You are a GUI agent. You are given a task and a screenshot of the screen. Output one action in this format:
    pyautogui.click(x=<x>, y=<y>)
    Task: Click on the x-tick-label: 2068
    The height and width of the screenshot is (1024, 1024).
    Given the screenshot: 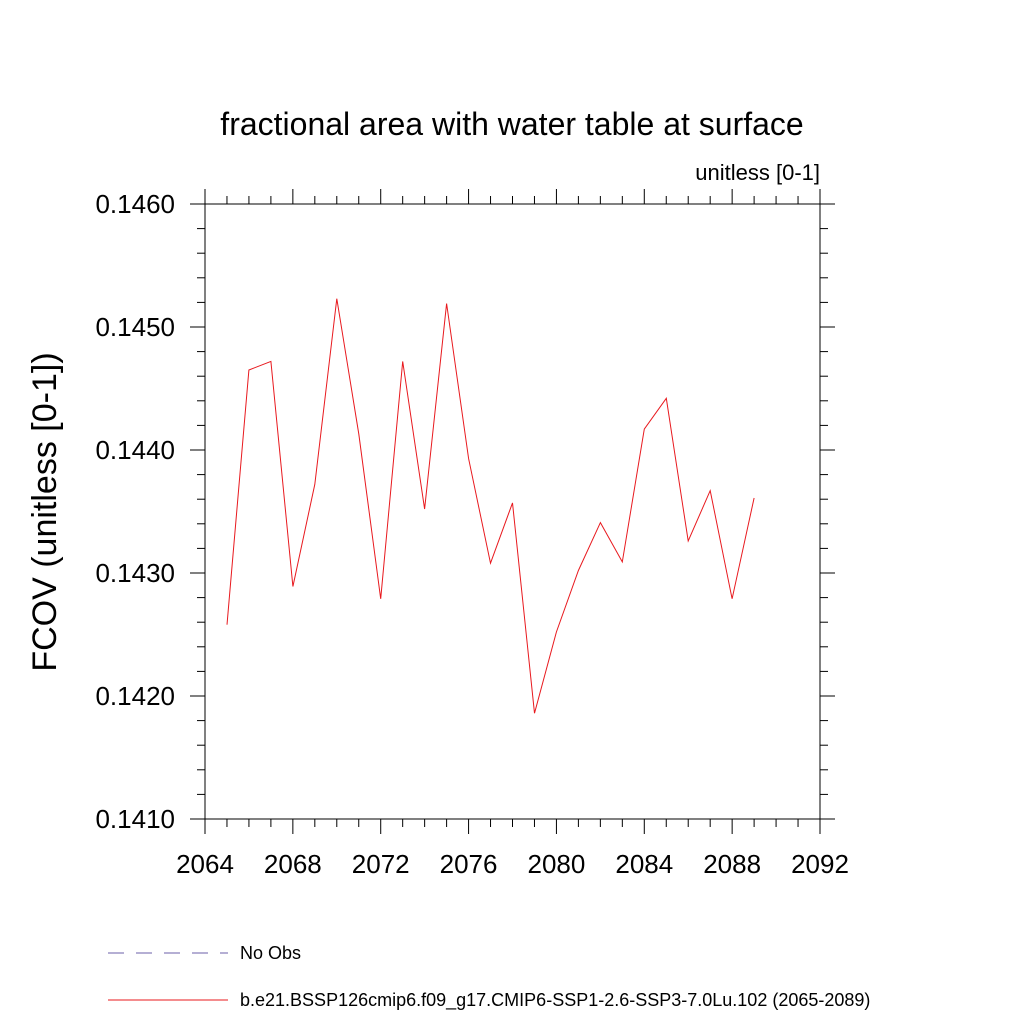 What is the action you would take?
    pyautogui.click(x=293, y=864)
    